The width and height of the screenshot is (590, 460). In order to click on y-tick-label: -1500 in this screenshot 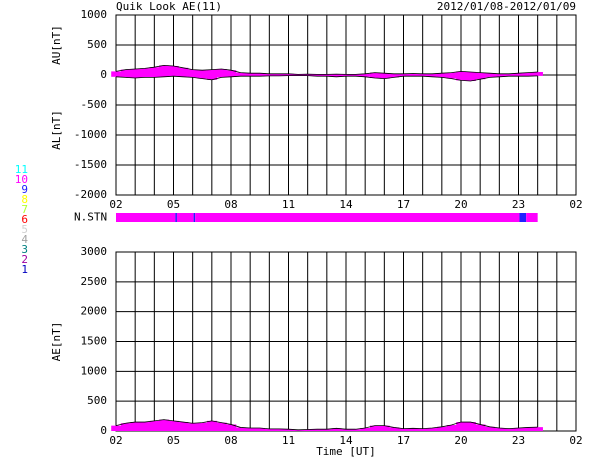, I will do `click(90, 164)`.